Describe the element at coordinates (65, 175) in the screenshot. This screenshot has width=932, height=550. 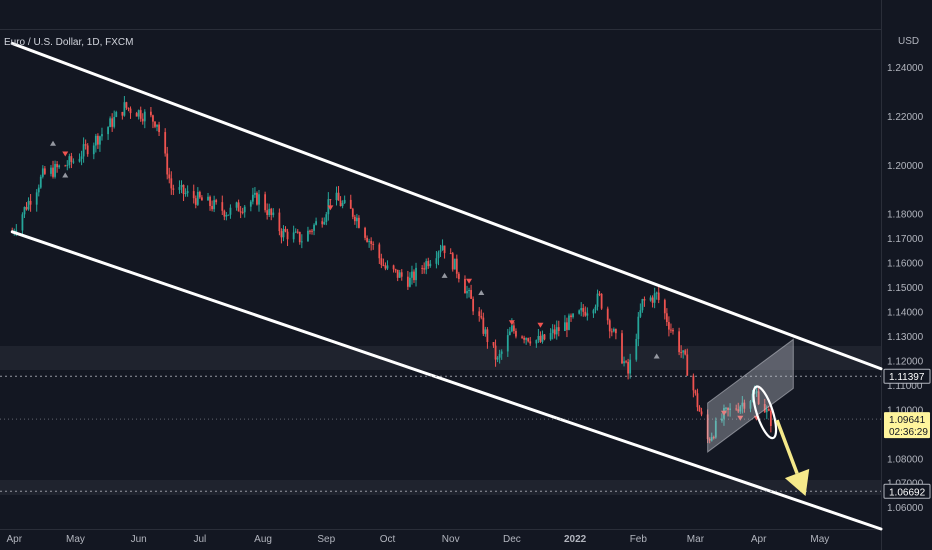
I see `buy-marker` at that location.